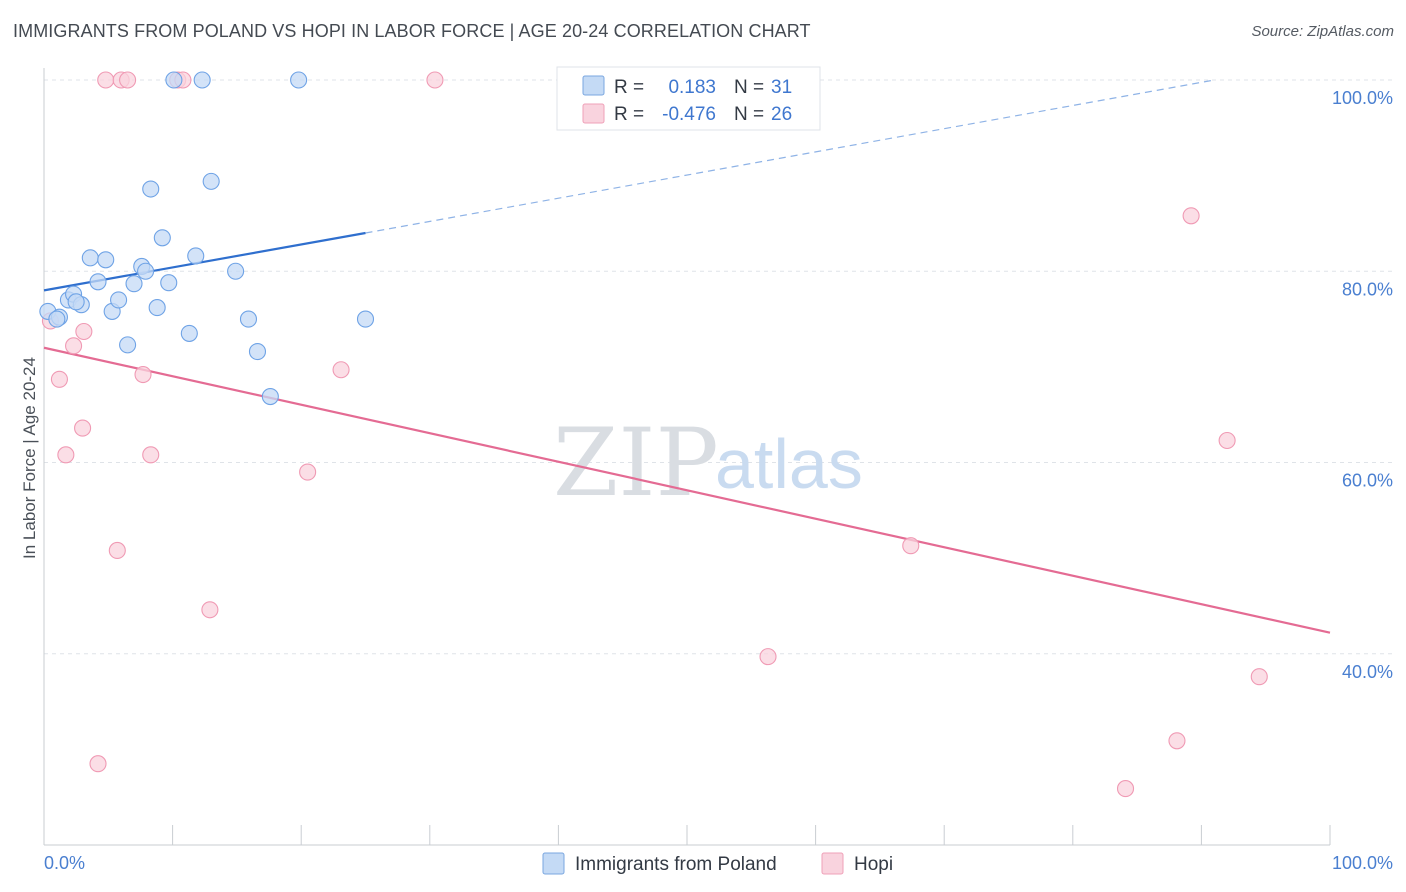  What do you see at coordinates (781, 114) in the screenshot?
I see `legend-n-value-2: 26` at bounding box center [781, 114].